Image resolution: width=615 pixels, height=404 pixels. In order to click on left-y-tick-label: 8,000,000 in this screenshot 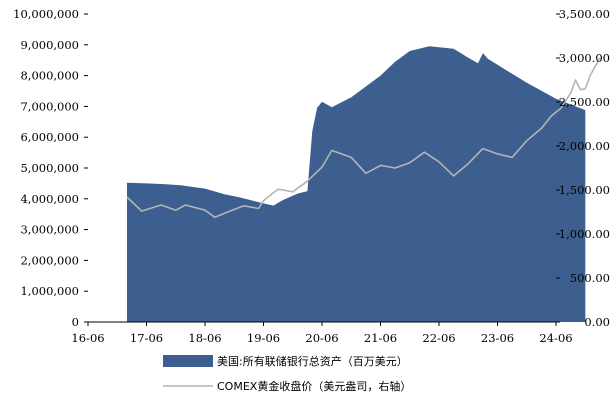, I will do `click(49, 76)`.